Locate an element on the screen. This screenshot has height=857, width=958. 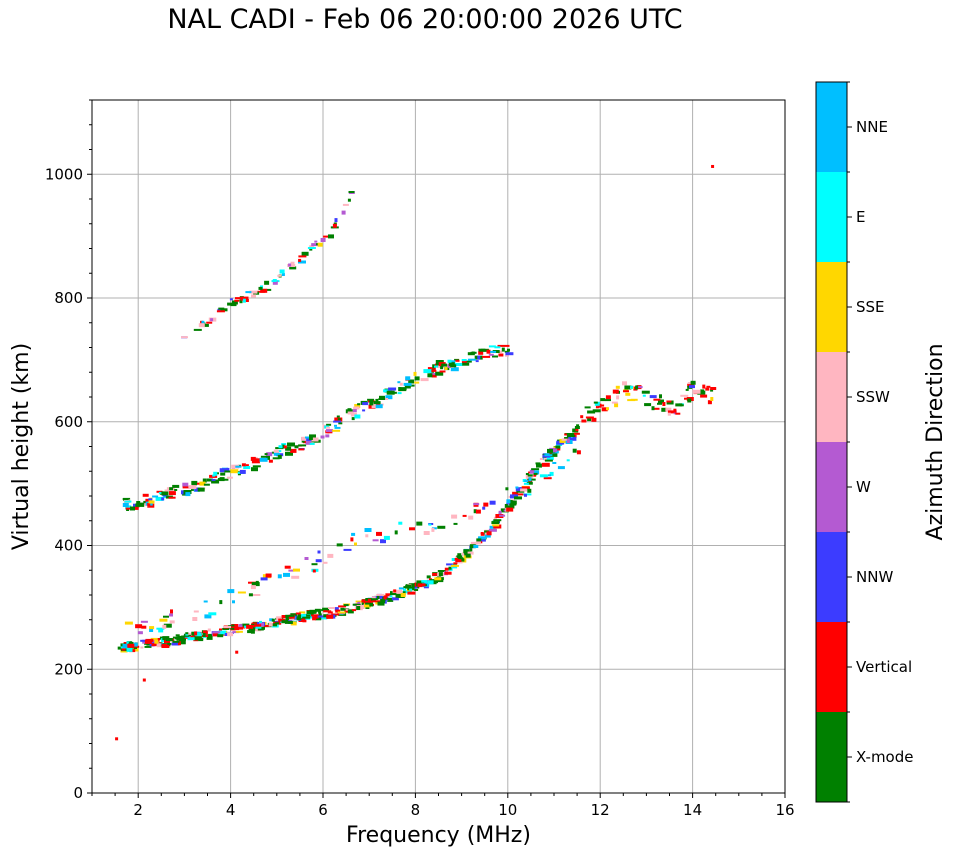
x-tick-label: 6 is located at coordinates (323, 810).